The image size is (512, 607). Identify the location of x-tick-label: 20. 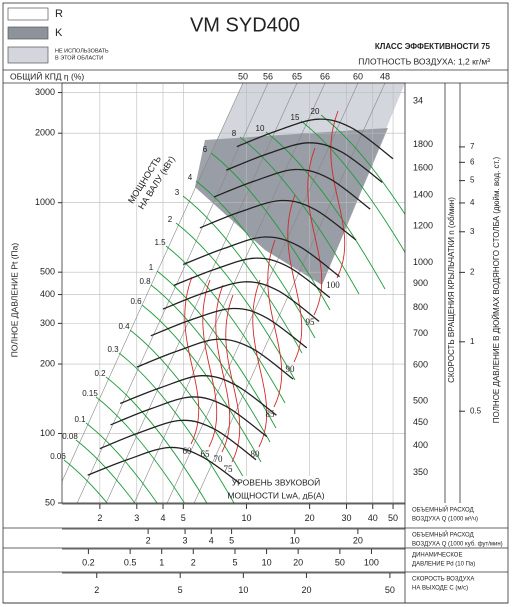
(298, 562).